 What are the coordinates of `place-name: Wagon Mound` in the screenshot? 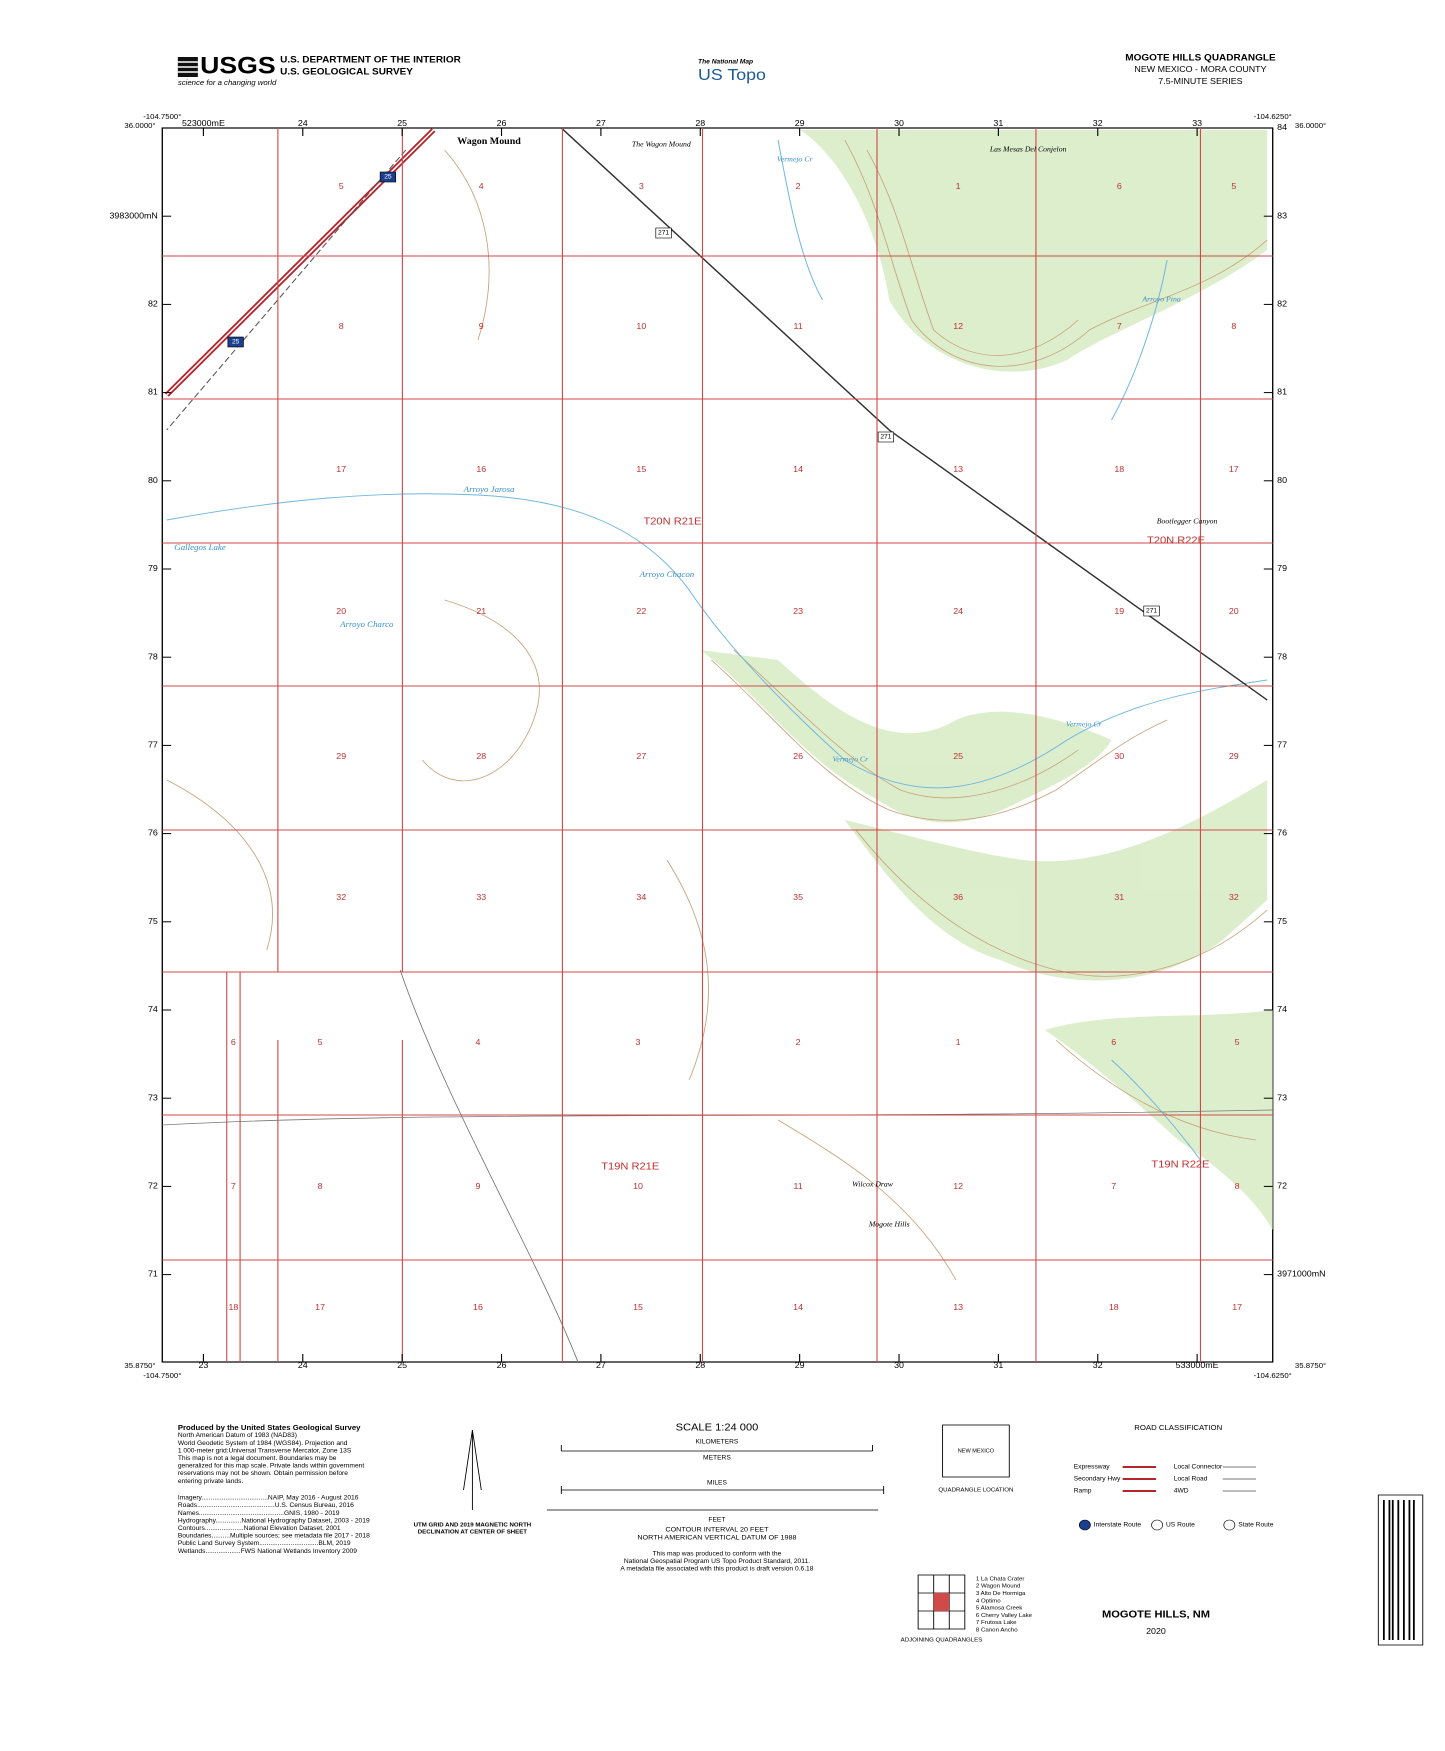 It's located at (489, 141).